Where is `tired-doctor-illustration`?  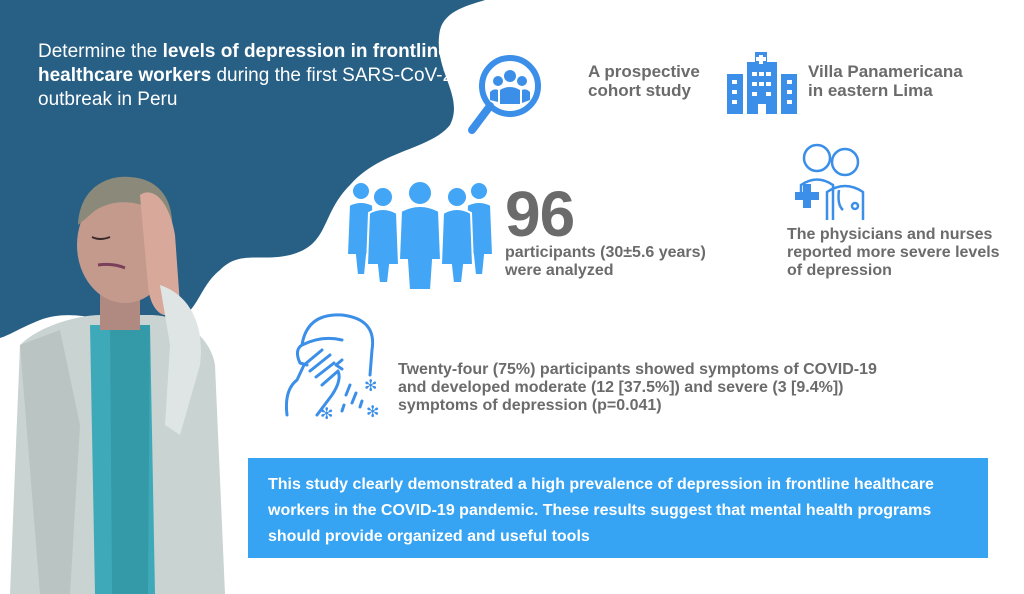
tired-doctor-illustration is located at coordinates (117, 385).